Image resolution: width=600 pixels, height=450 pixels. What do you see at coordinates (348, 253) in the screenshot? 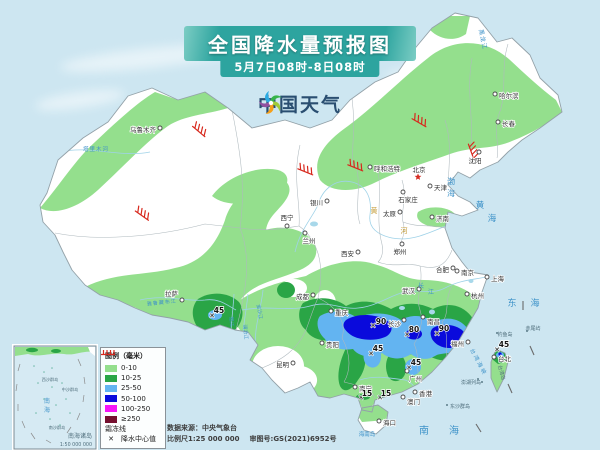
I see `city-label: 西安` at bounding box center [348, 253].